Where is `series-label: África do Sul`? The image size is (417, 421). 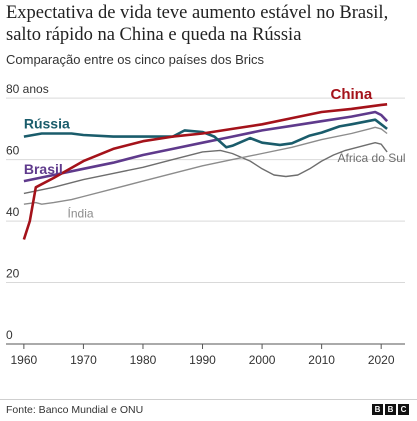
series-label: África do Sul is located at coordinates (372, 157).